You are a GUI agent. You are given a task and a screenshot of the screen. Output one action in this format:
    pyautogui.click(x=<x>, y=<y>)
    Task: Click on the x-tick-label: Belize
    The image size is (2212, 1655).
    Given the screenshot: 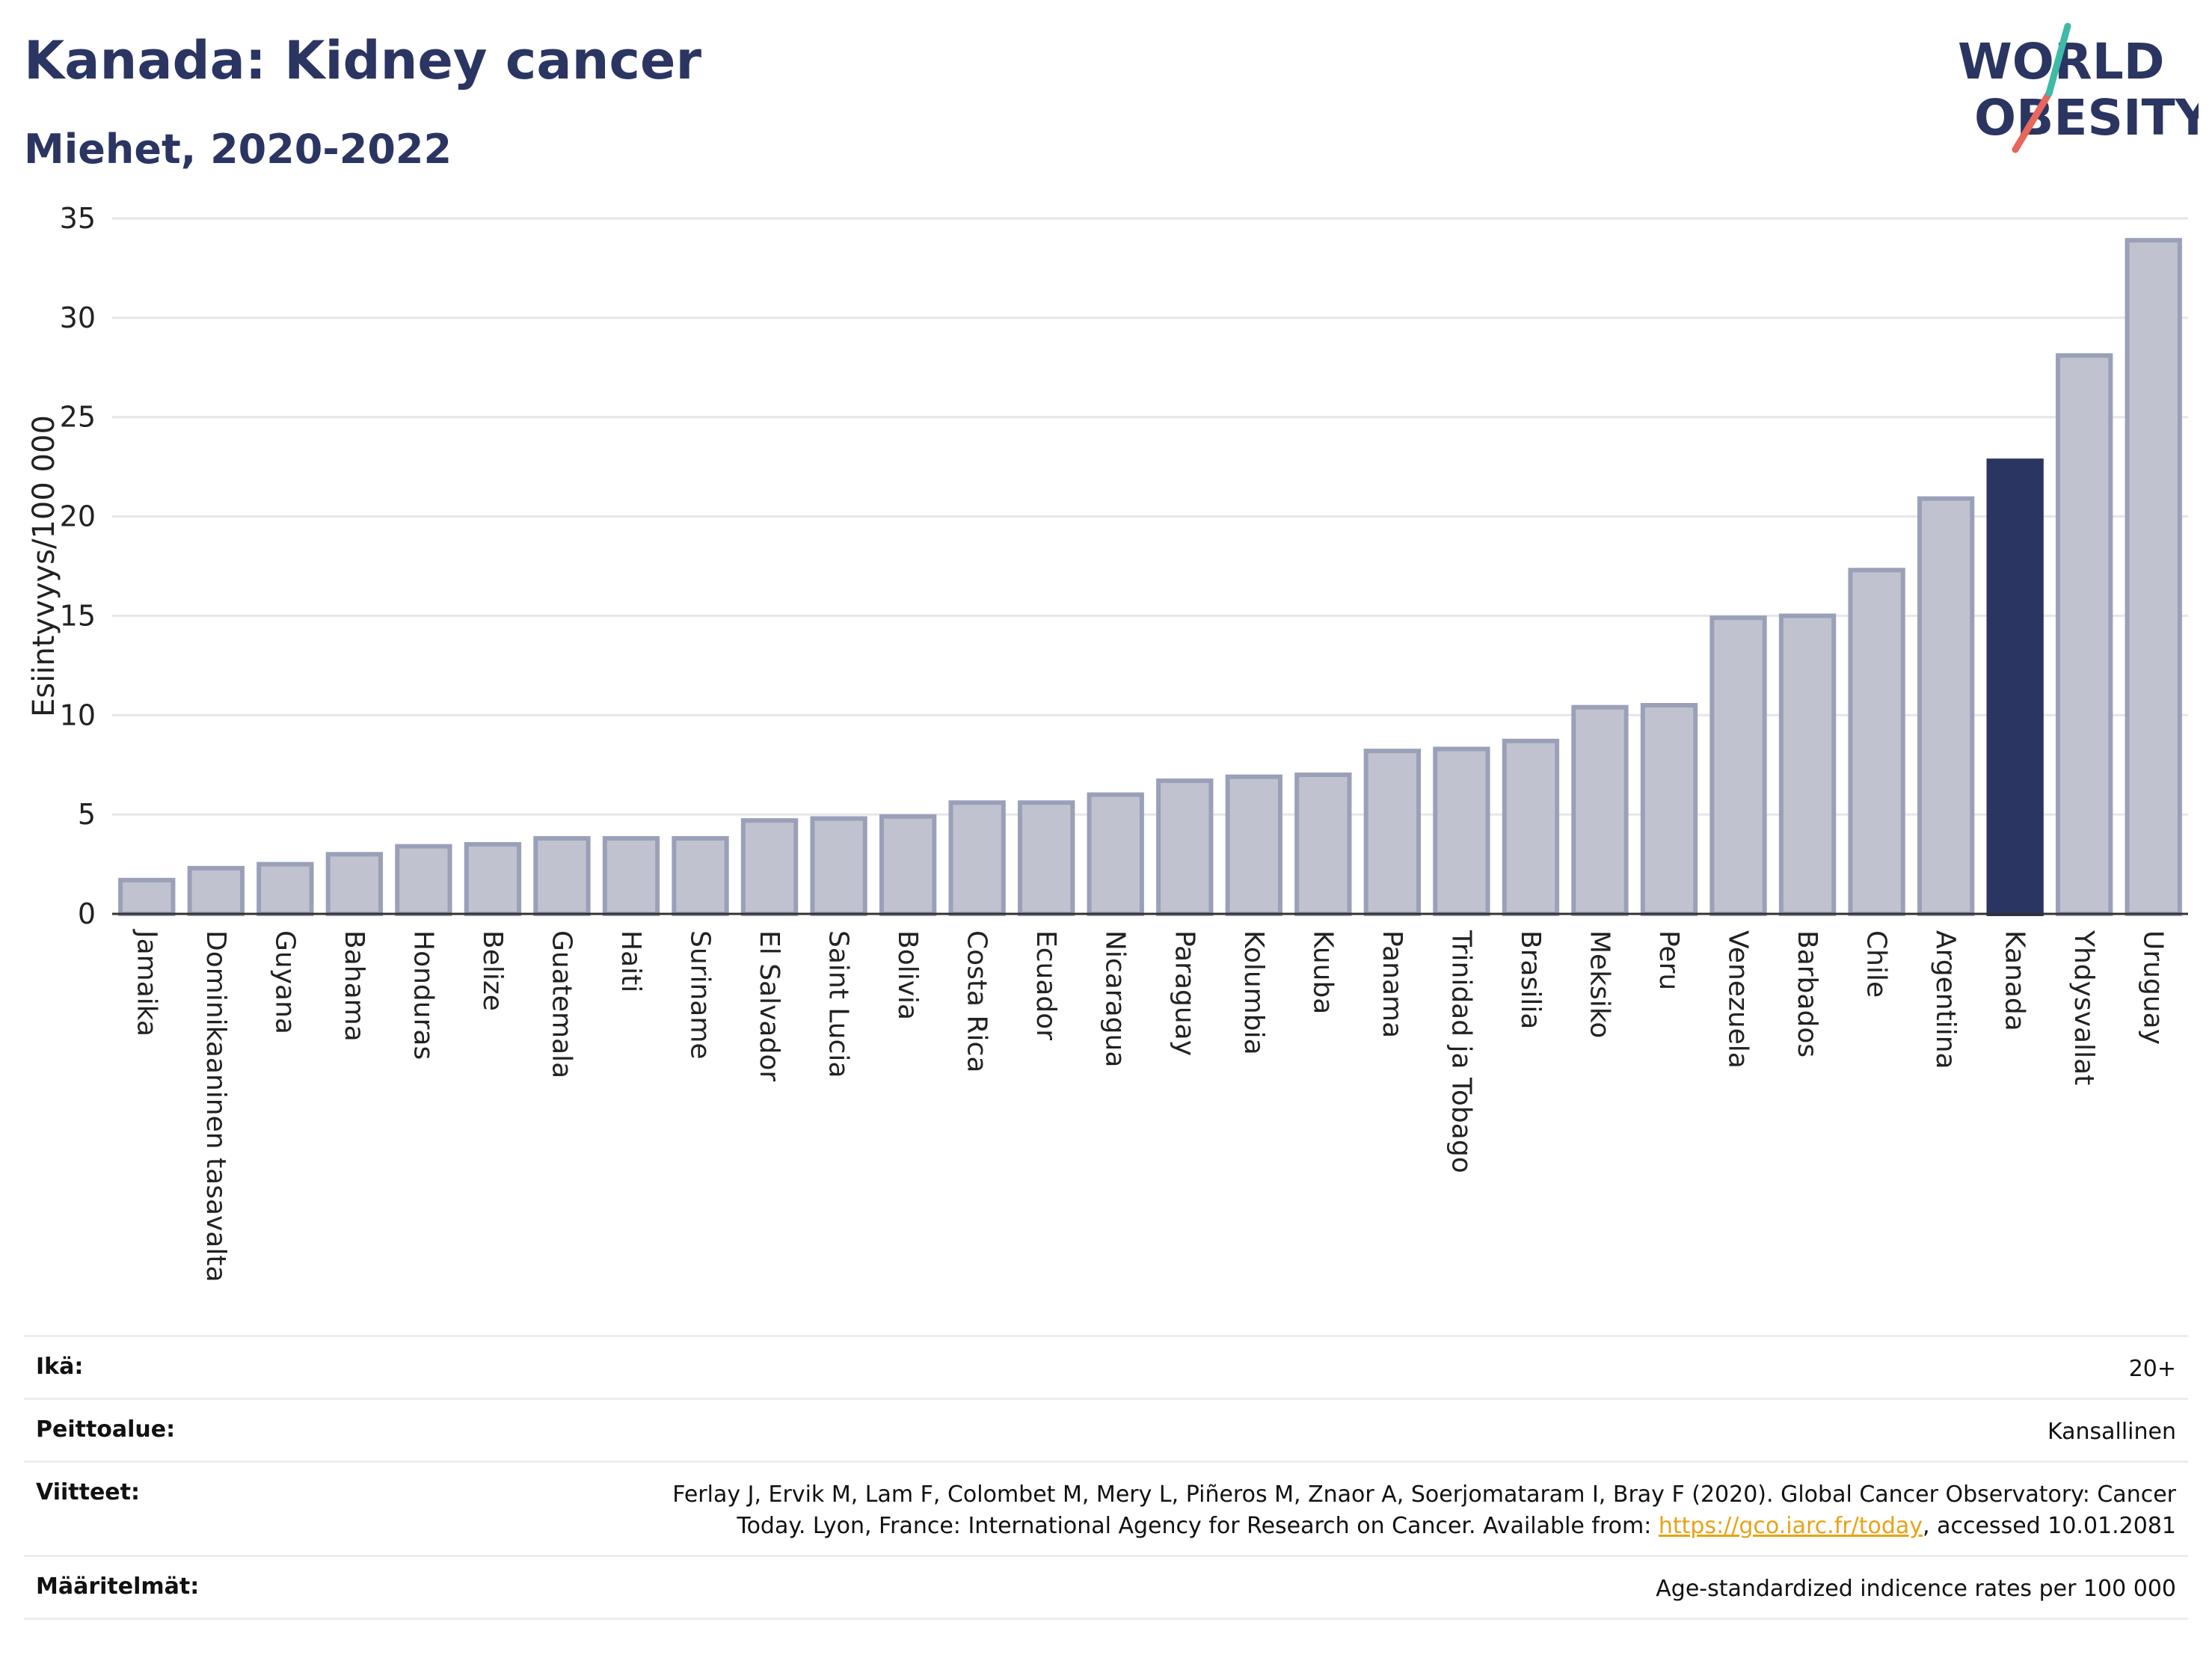 What is the action you would take?
    pyautogui.click(x=492, y=970)
    